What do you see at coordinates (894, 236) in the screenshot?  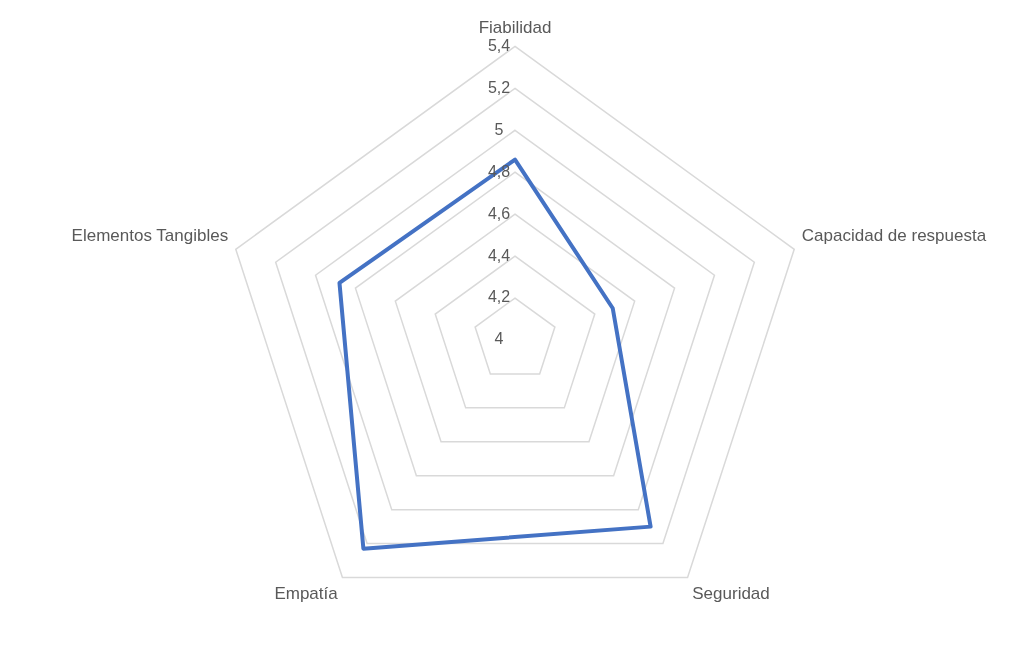 I see `spoke-label: Capacidad de respuesta` at bounding box center [894, 236].